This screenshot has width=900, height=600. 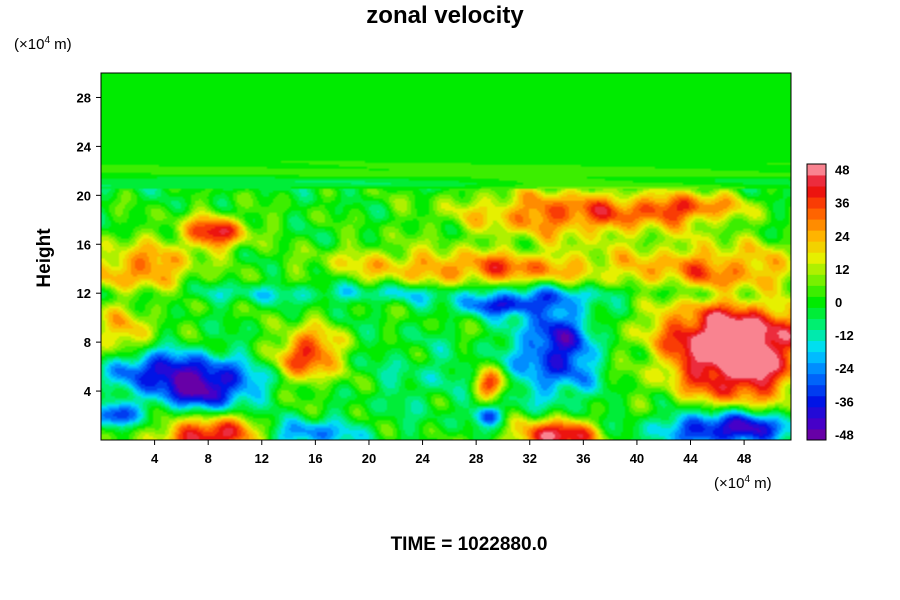 I want to click on x-tick-label: 48, so click(x=744, y=458).